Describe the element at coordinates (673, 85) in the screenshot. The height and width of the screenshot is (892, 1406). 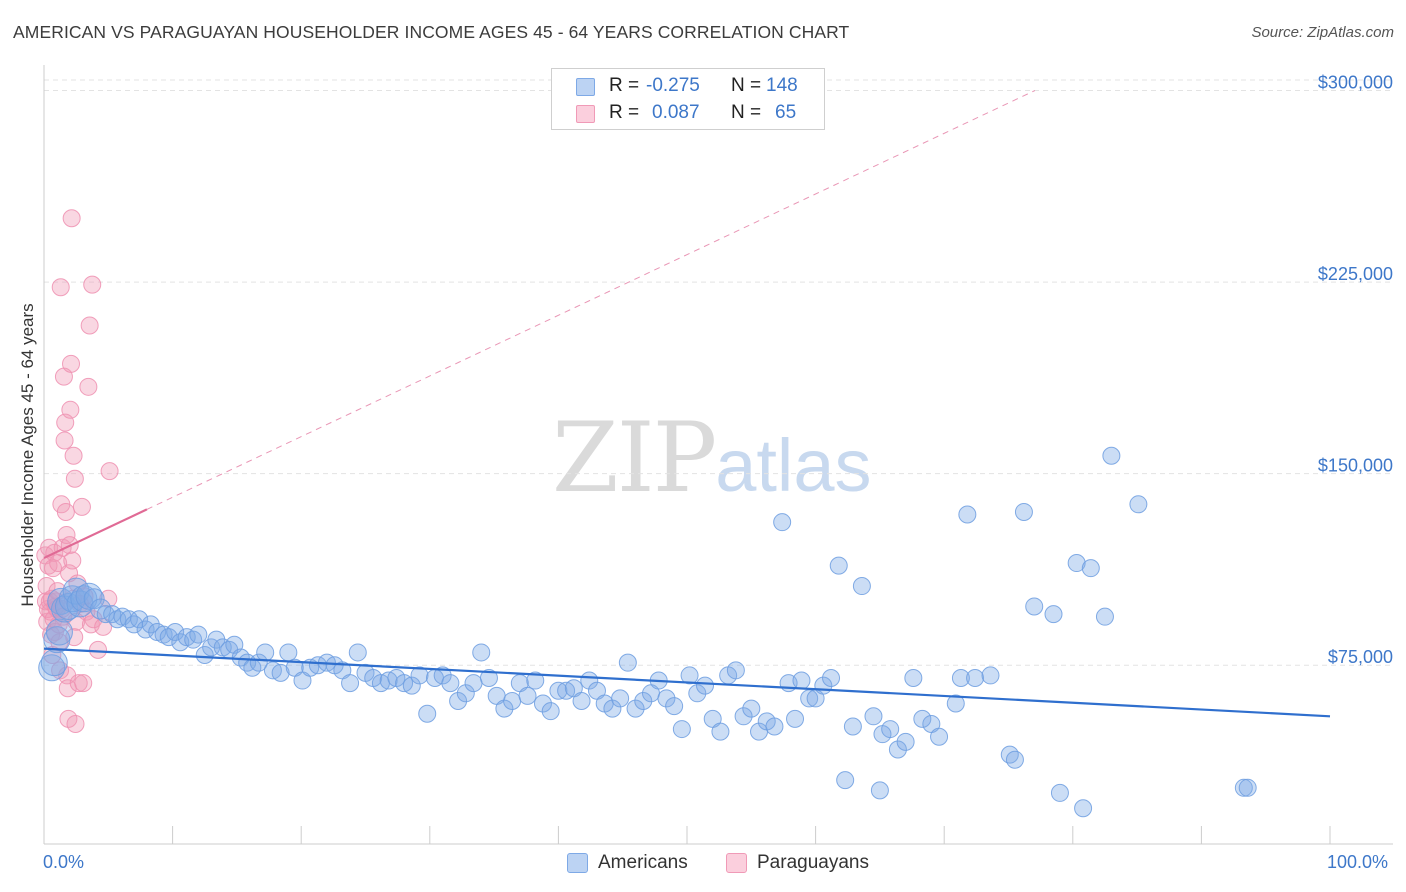
I see `americans-r-value: -0.275` at that location.